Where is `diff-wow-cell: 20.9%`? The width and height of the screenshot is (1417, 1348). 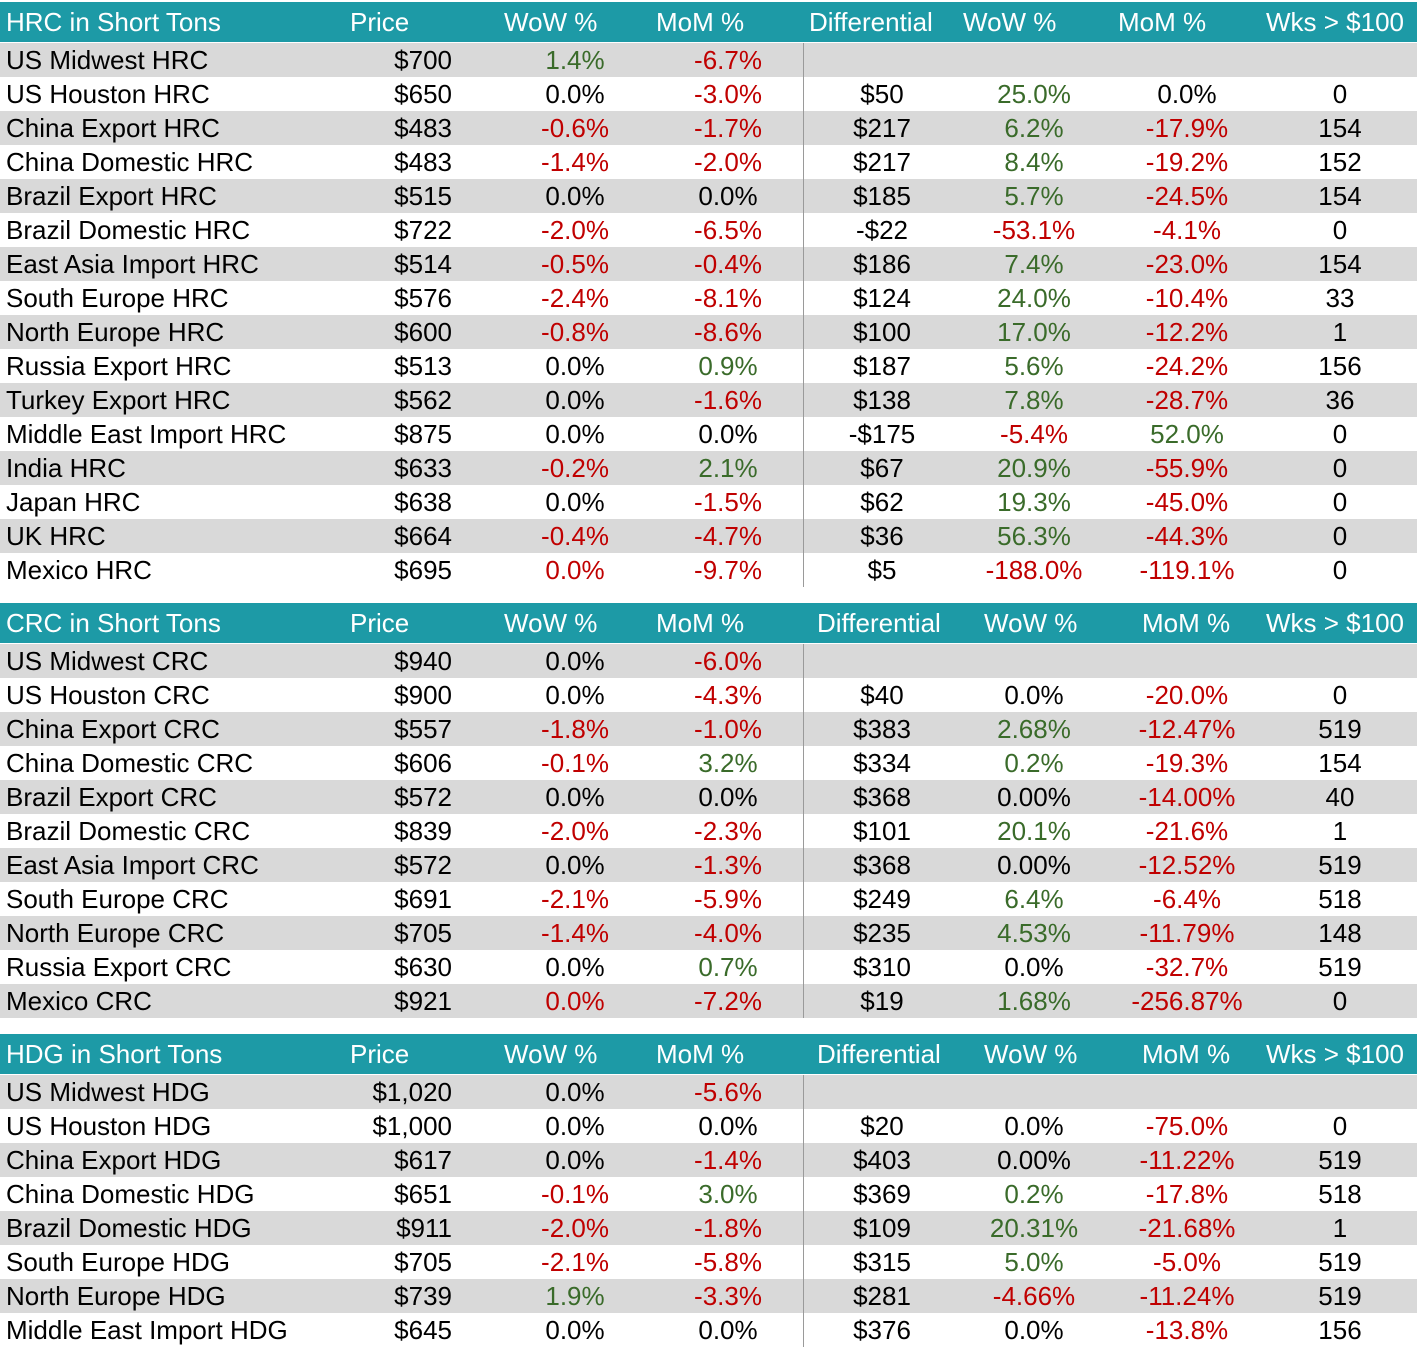 diff-wow-cell: 20.9% is located at coordinates (1034, 468).